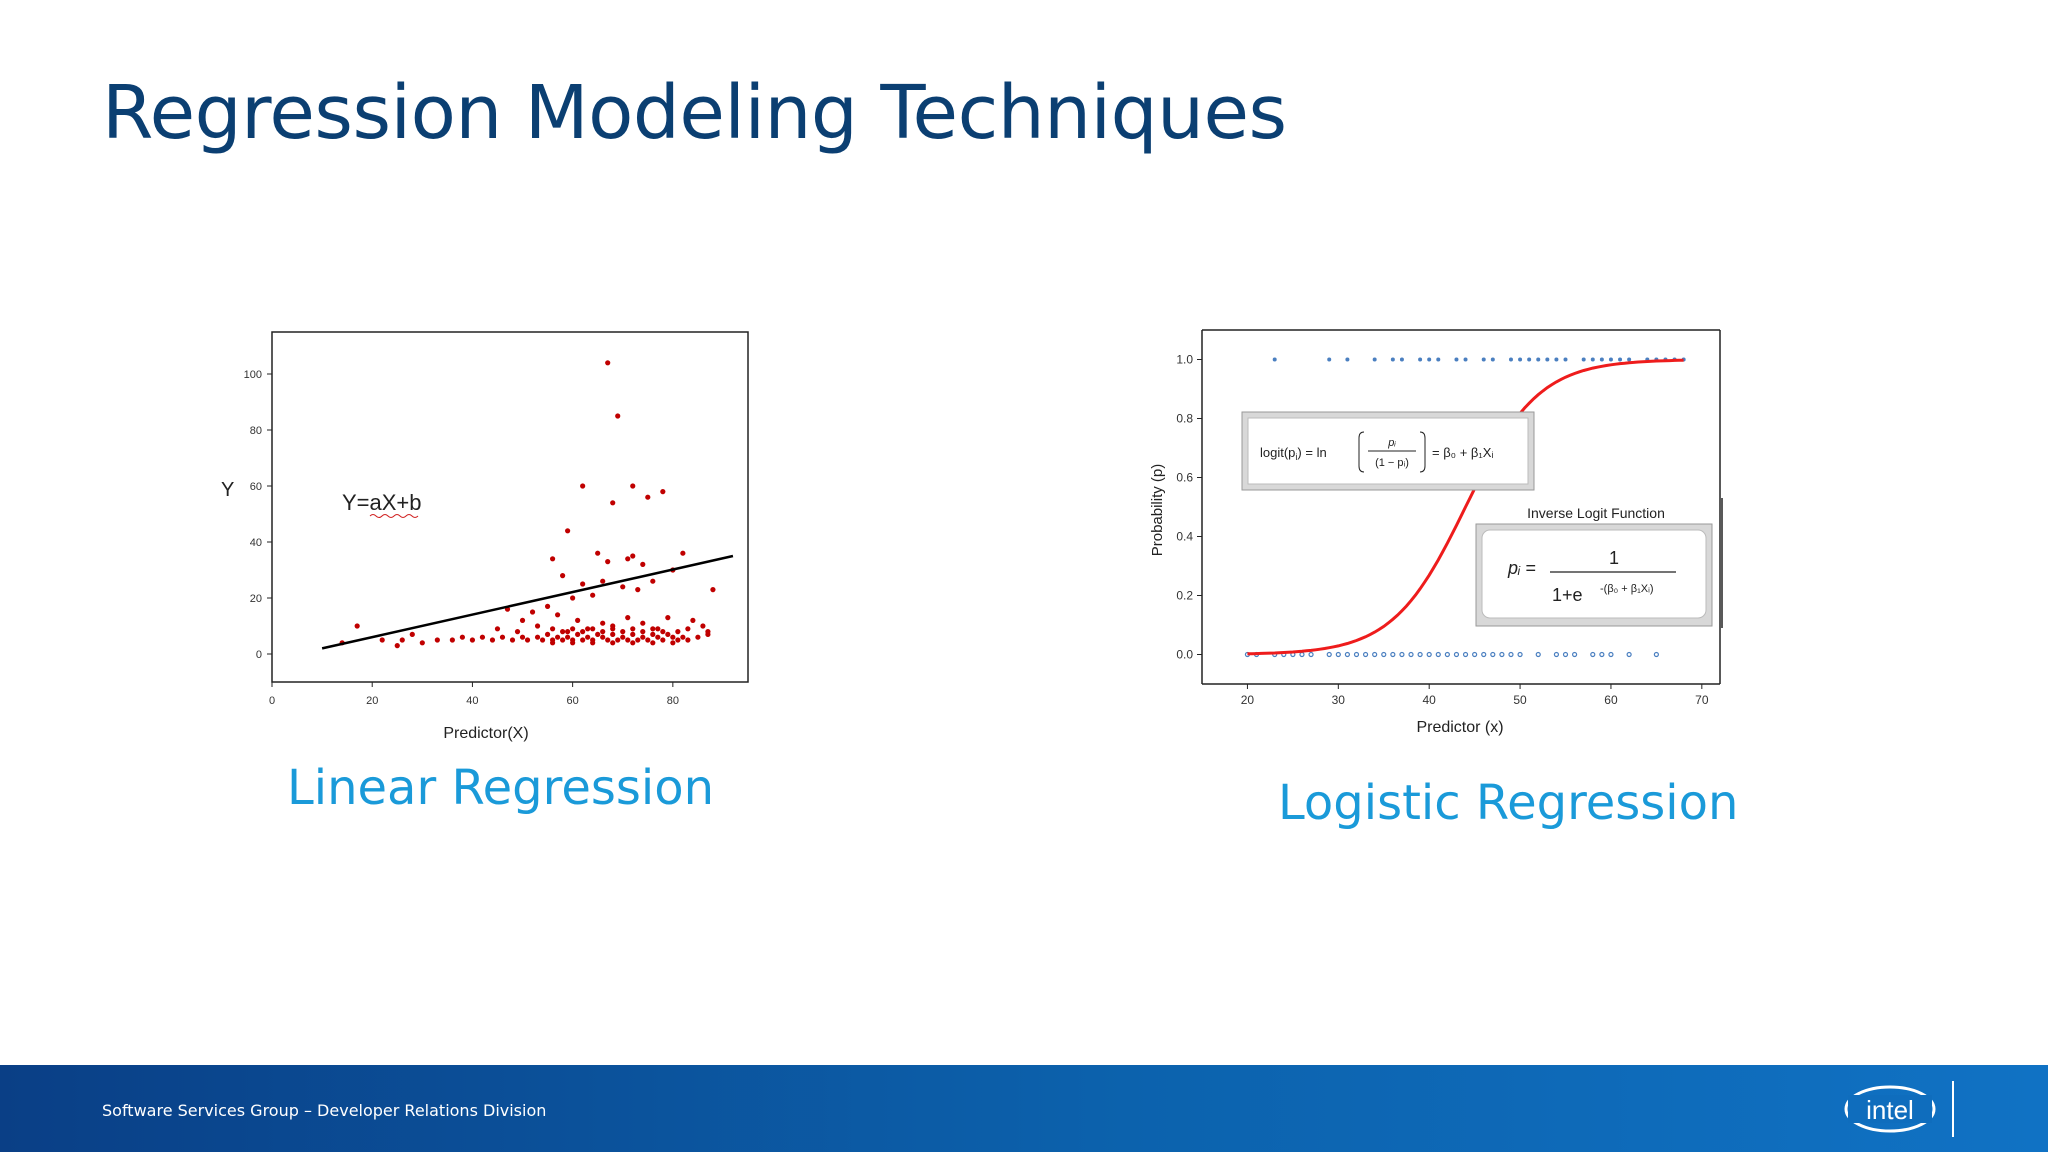  I want to click on linear-plot-frame, so click(510, 507).